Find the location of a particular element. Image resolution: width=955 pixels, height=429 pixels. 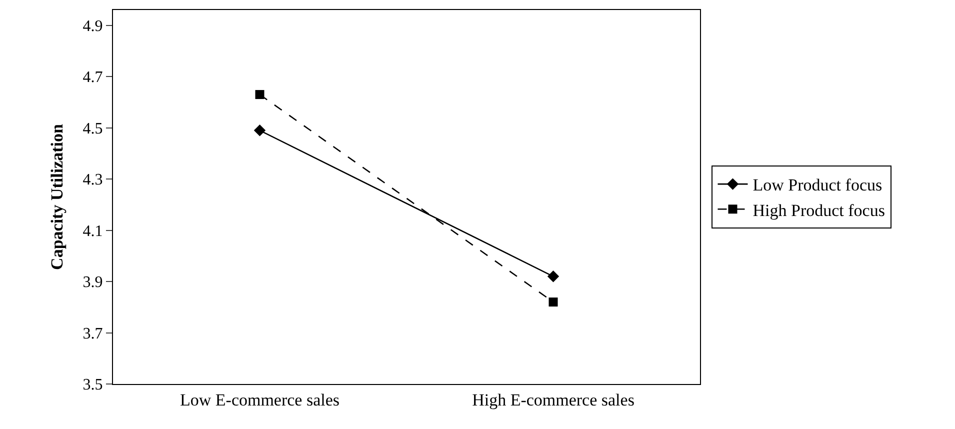

y-tick-label: 3.5 is located at coordinates (92, 385).